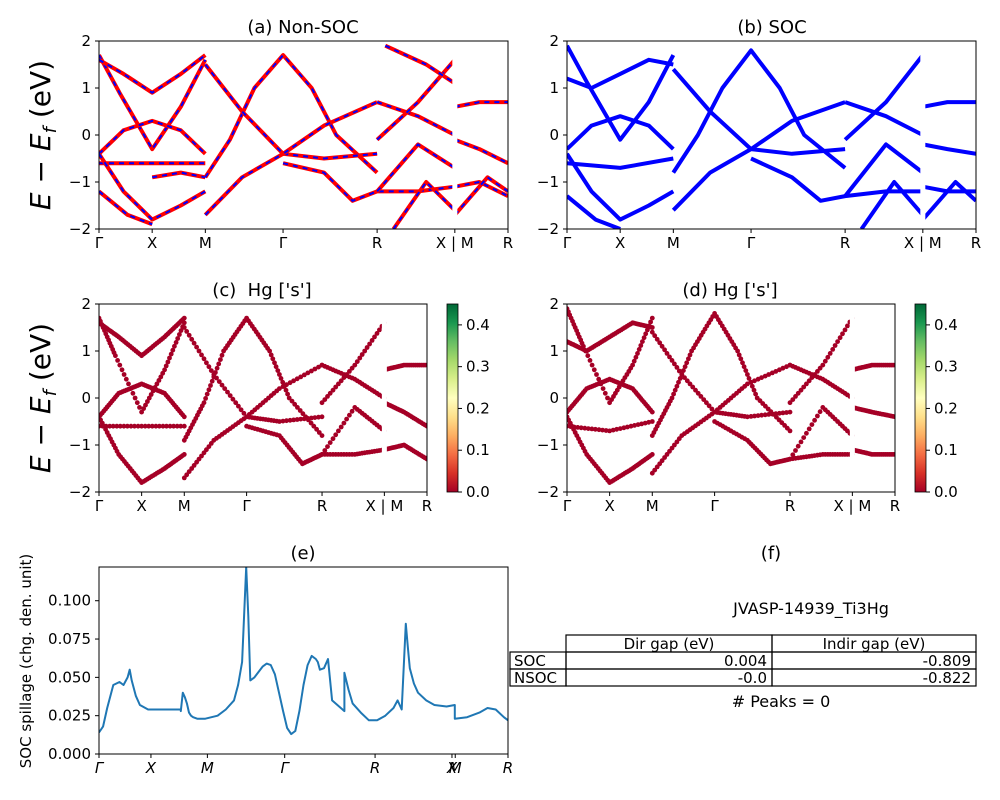 The height and width of the screenshot is (800, 1000). I want to click on panel-b-soc: (b) SOC −2 −1 0 1 2 Γ X M Γ R X | M R, so click(759, 134).